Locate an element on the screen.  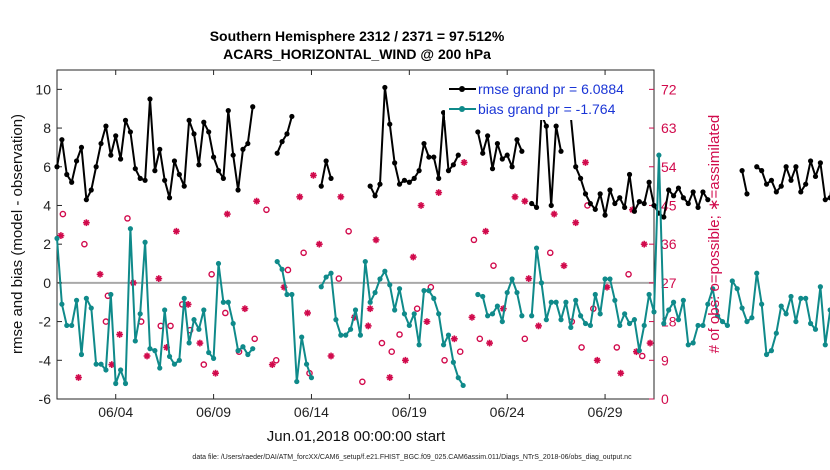
y-left-tick-label: 2 is located at coordinates (47, 244).